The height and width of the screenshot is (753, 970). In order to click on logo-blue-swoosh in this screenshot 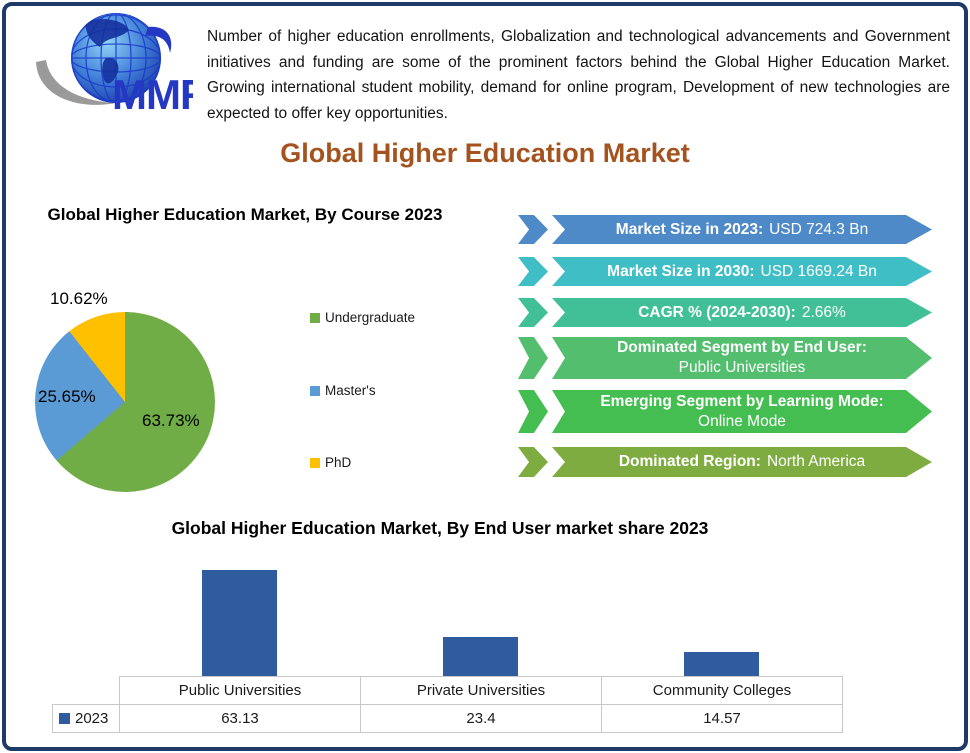, I will do `click(158, 39)`.